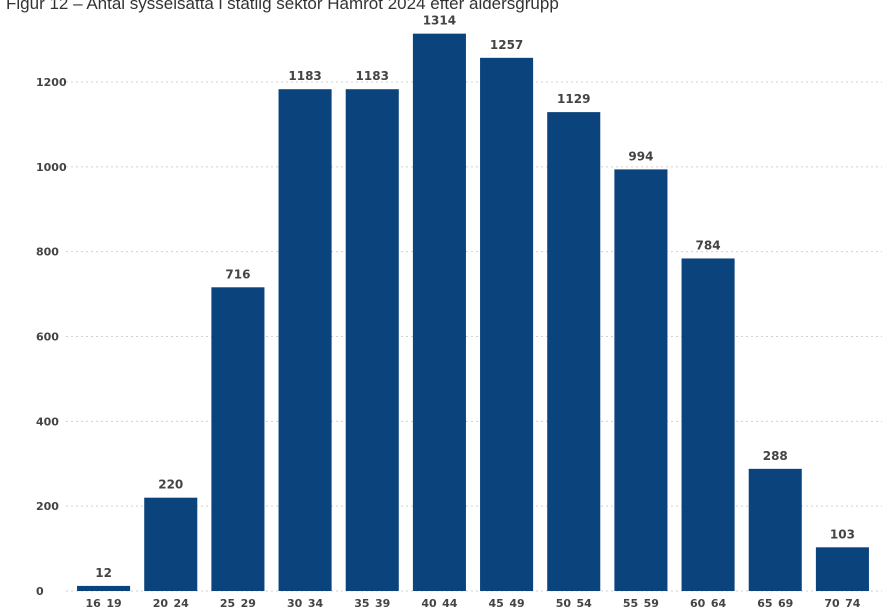 This screenshot has width=886, height=607. I want to click on data-label: 784, so click(708, 245).